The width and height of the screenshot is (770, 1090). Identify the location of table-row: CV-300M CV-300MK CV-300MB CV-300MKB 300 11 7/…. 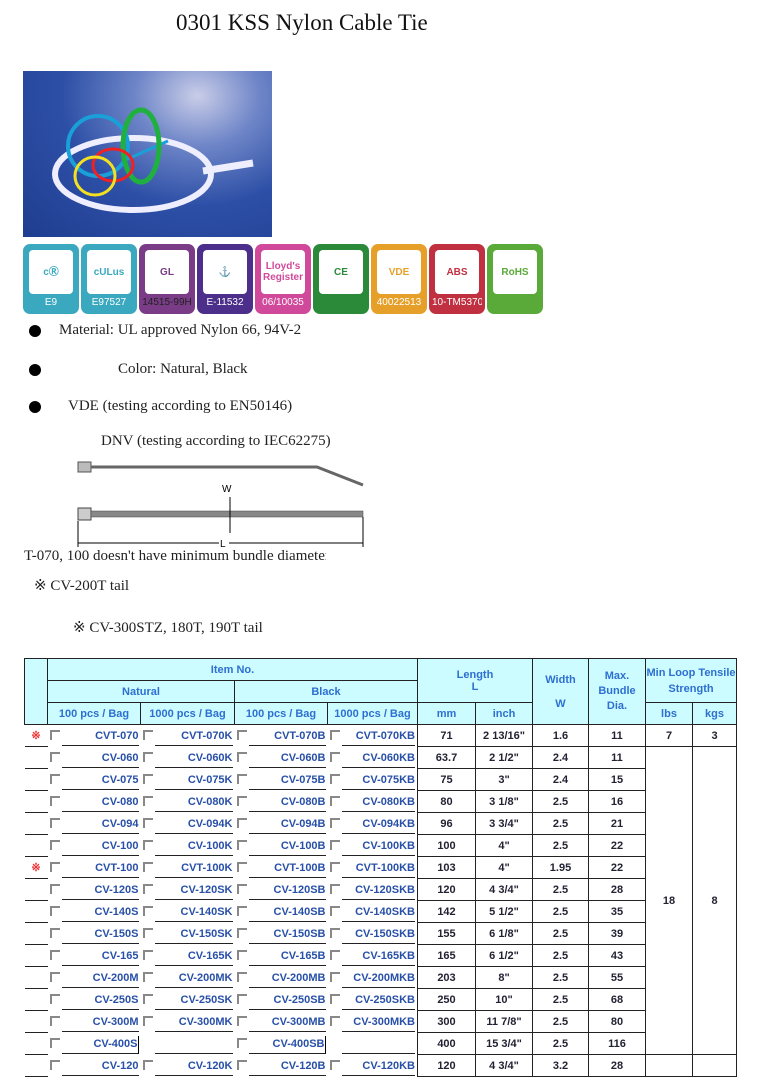
(380, 1021).